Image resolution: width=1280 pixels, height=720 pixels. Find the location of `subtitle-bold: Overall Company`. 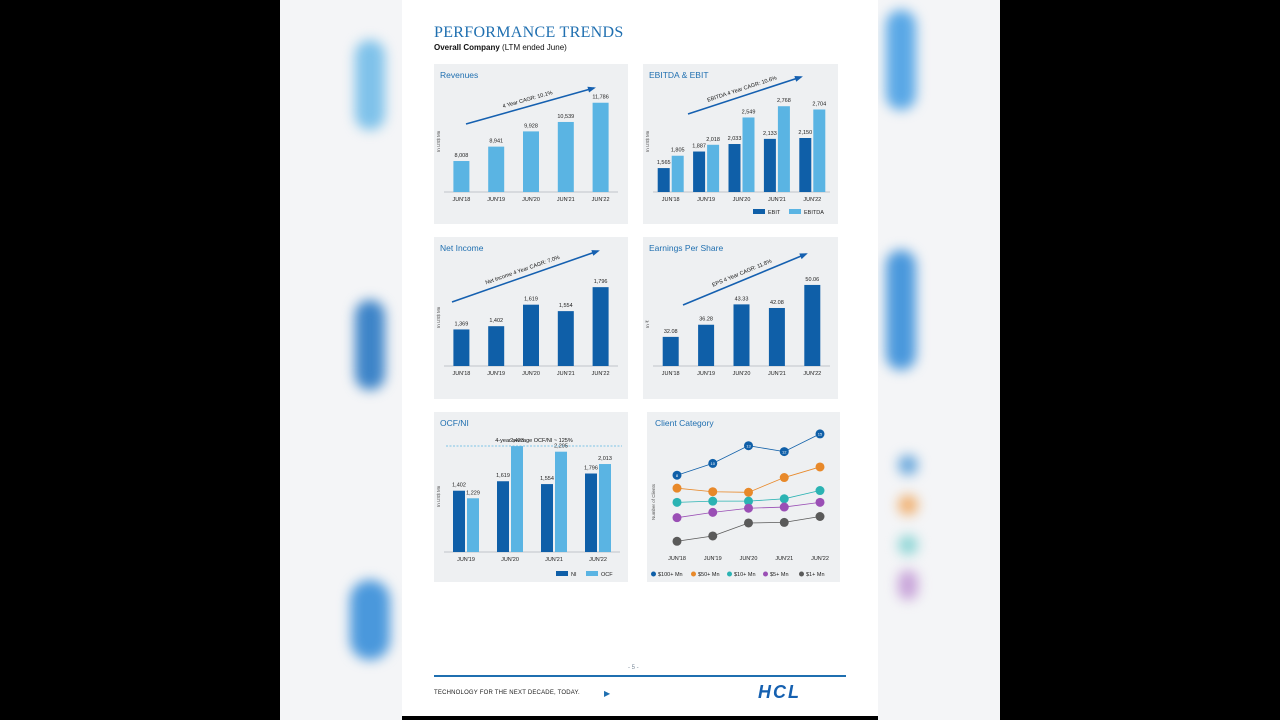

subtitle-bold: Overall Company is located at coordinates (467, 47).